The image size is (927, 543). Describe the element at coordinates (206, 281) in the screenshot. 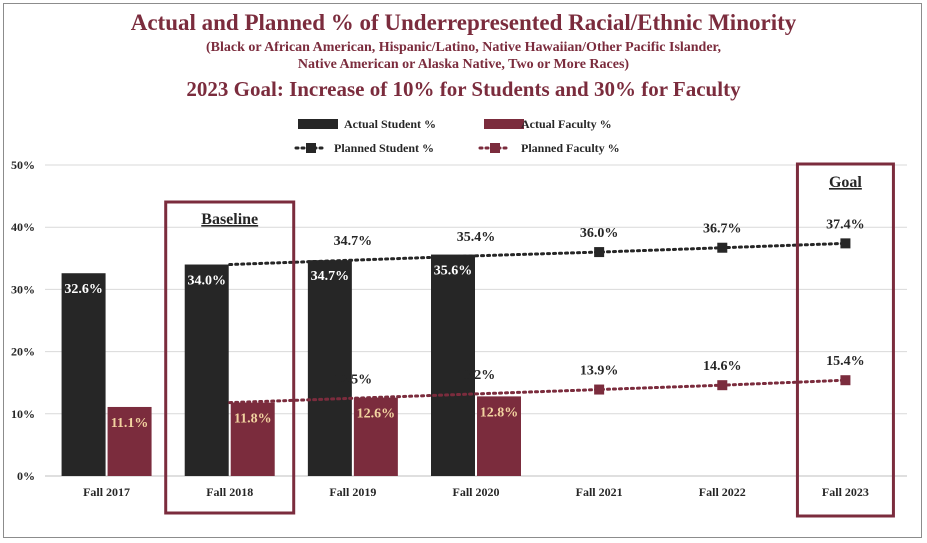

I see `data-label-actual-student: 34.0%` at that location.